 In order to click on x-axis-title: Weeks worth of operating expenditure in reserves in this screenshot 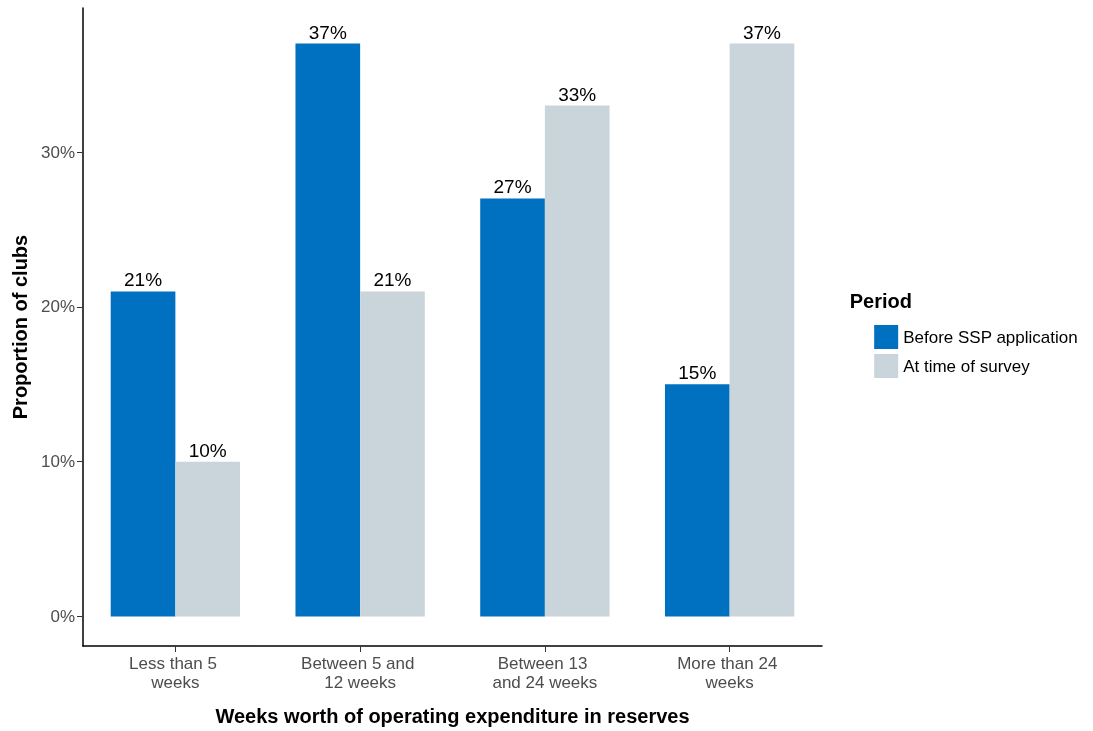, I will do `click(452, 716)`.